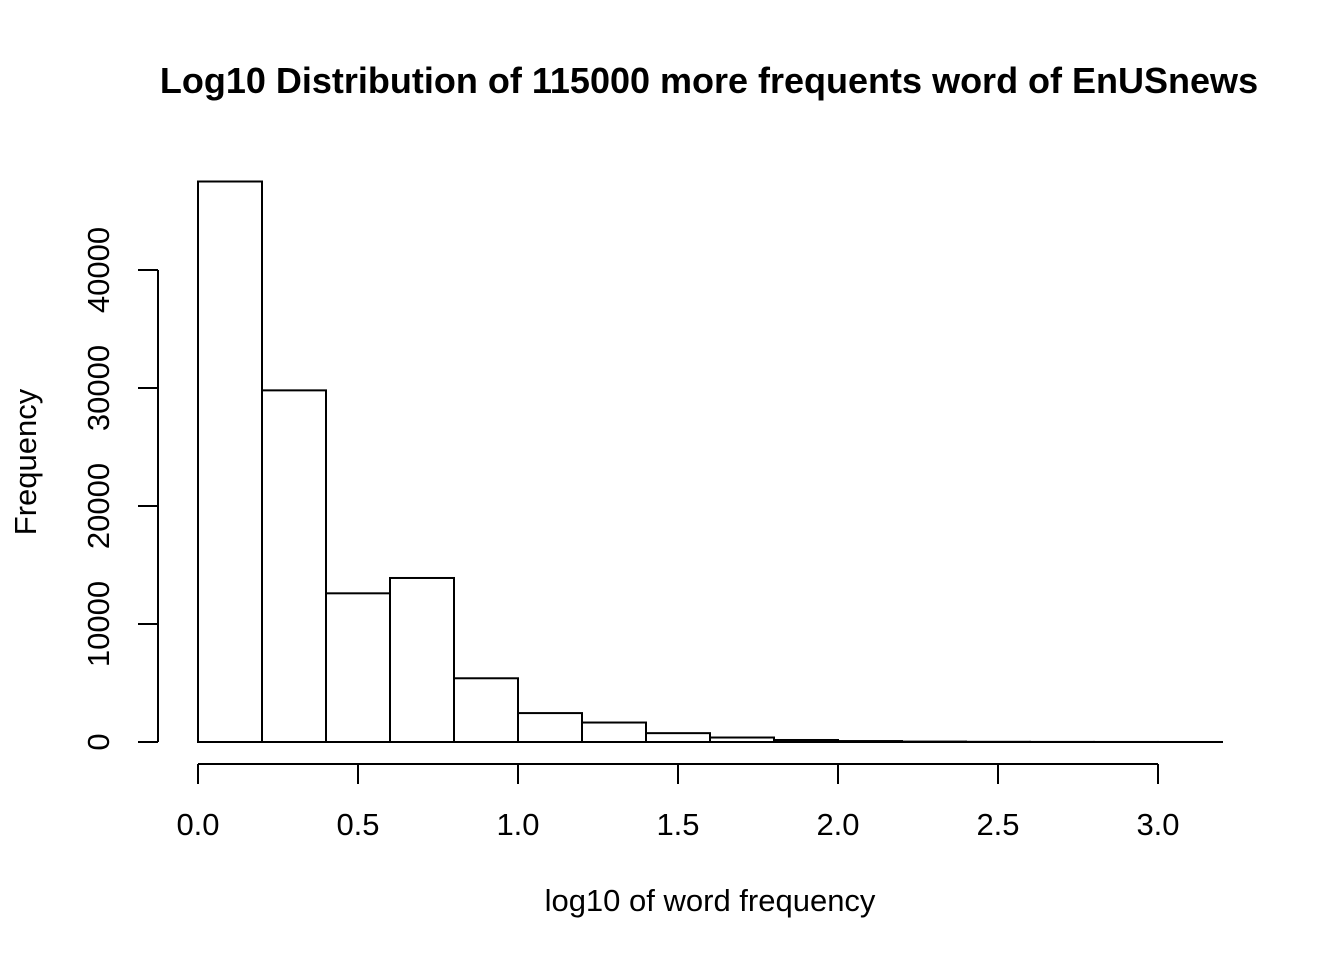 The image size is (1344, 960). Describe the element at coordinates (1157, 824) in the screenshot. I see `x-tick-label-6: 3.0` at that location.